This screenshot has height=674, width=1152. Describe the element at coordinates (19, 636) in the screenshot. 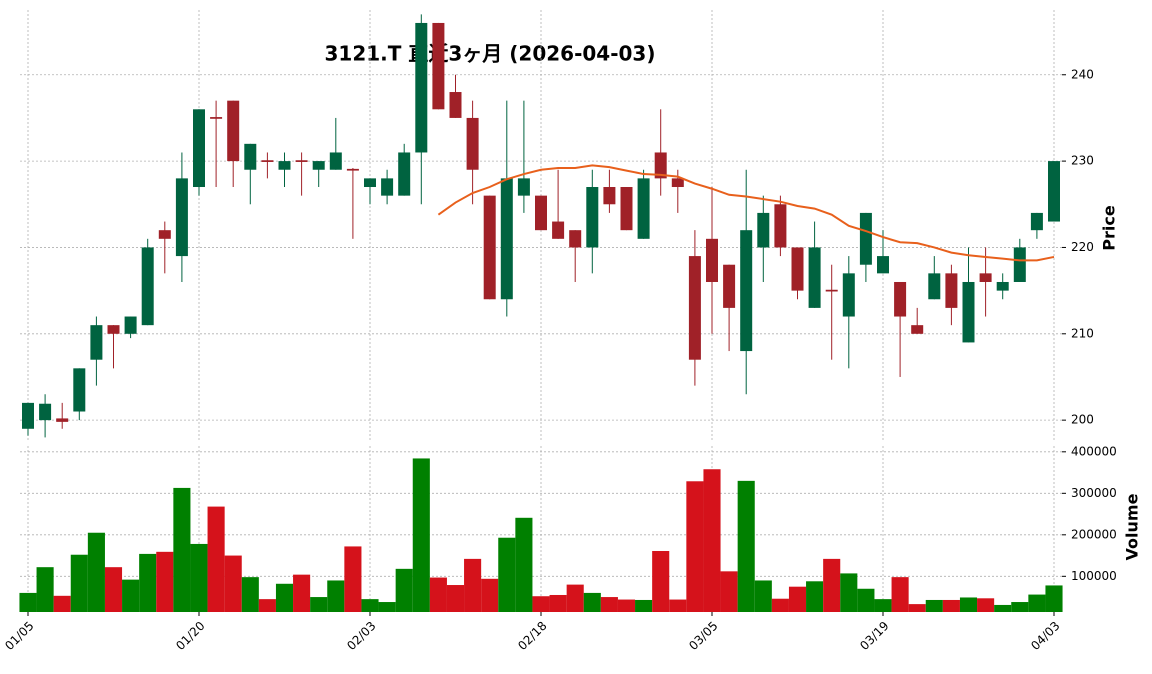

I see `x-tick-label: 01/05` at that location.